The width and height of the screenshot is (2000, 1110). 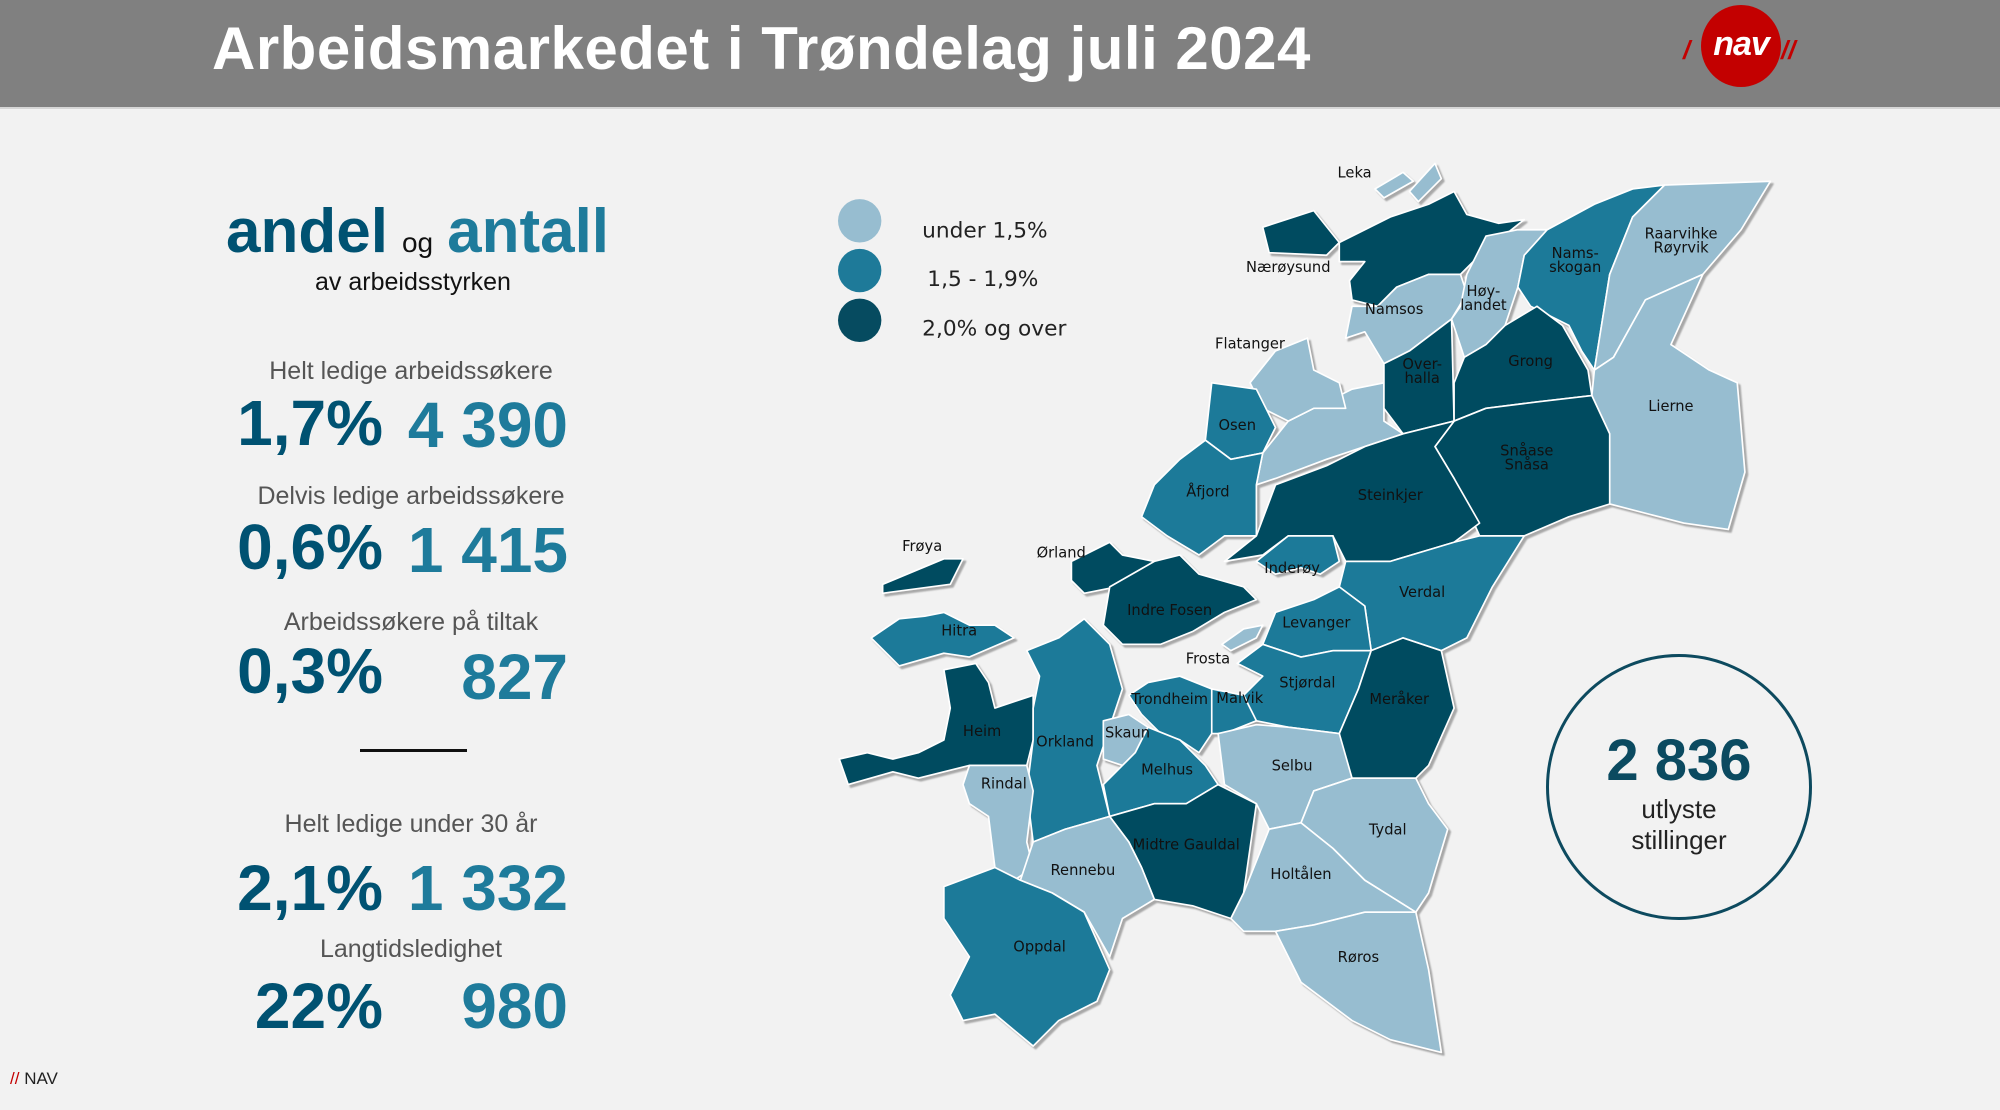 I want to click on municipality-indre-fosen, so click(x=1180, y=600).